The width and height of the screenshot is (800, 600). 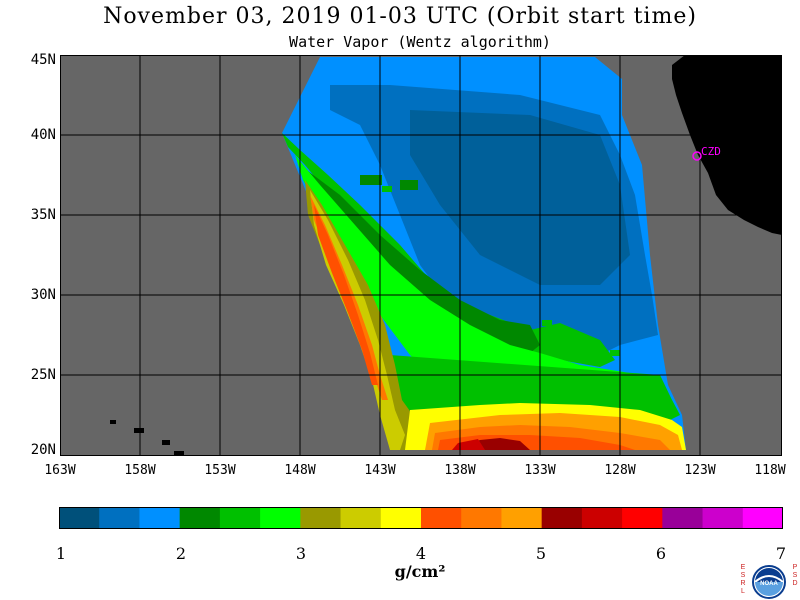 I want to click on colorbar-tick-2: 2, so click(x=181, y=553).